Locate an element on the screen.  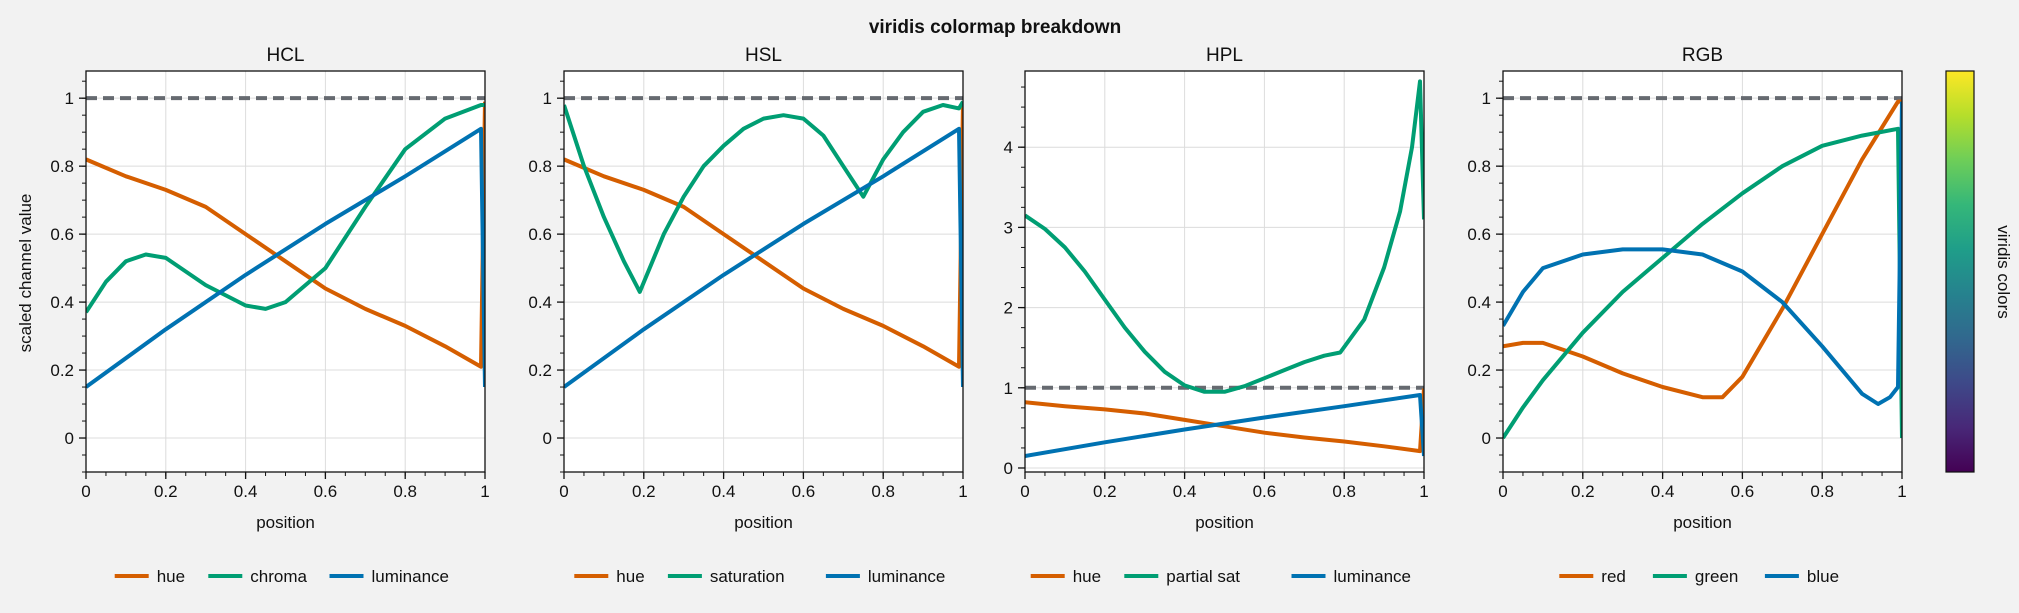
legend: hue chroma luminance is located at coordinates (282, 576).